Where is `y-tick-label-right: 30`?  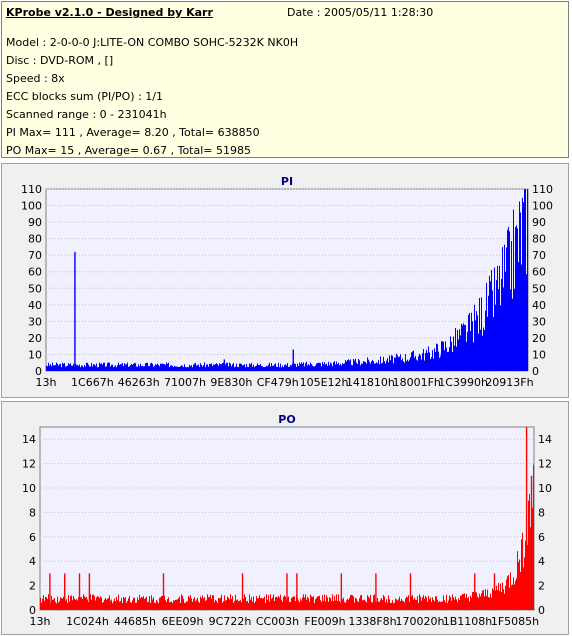 y-tick-label-right: 30 is located at coordinates (539, 321).